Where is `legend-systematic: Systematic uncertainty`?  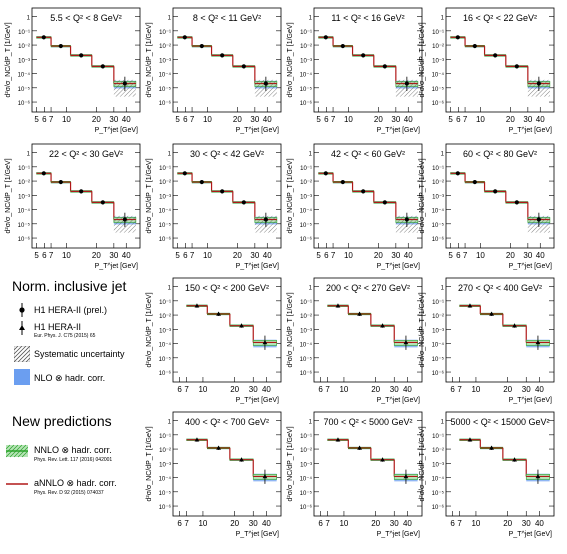
legend-systematic: Systematic uncertainty is located at coordinates (79, 354).